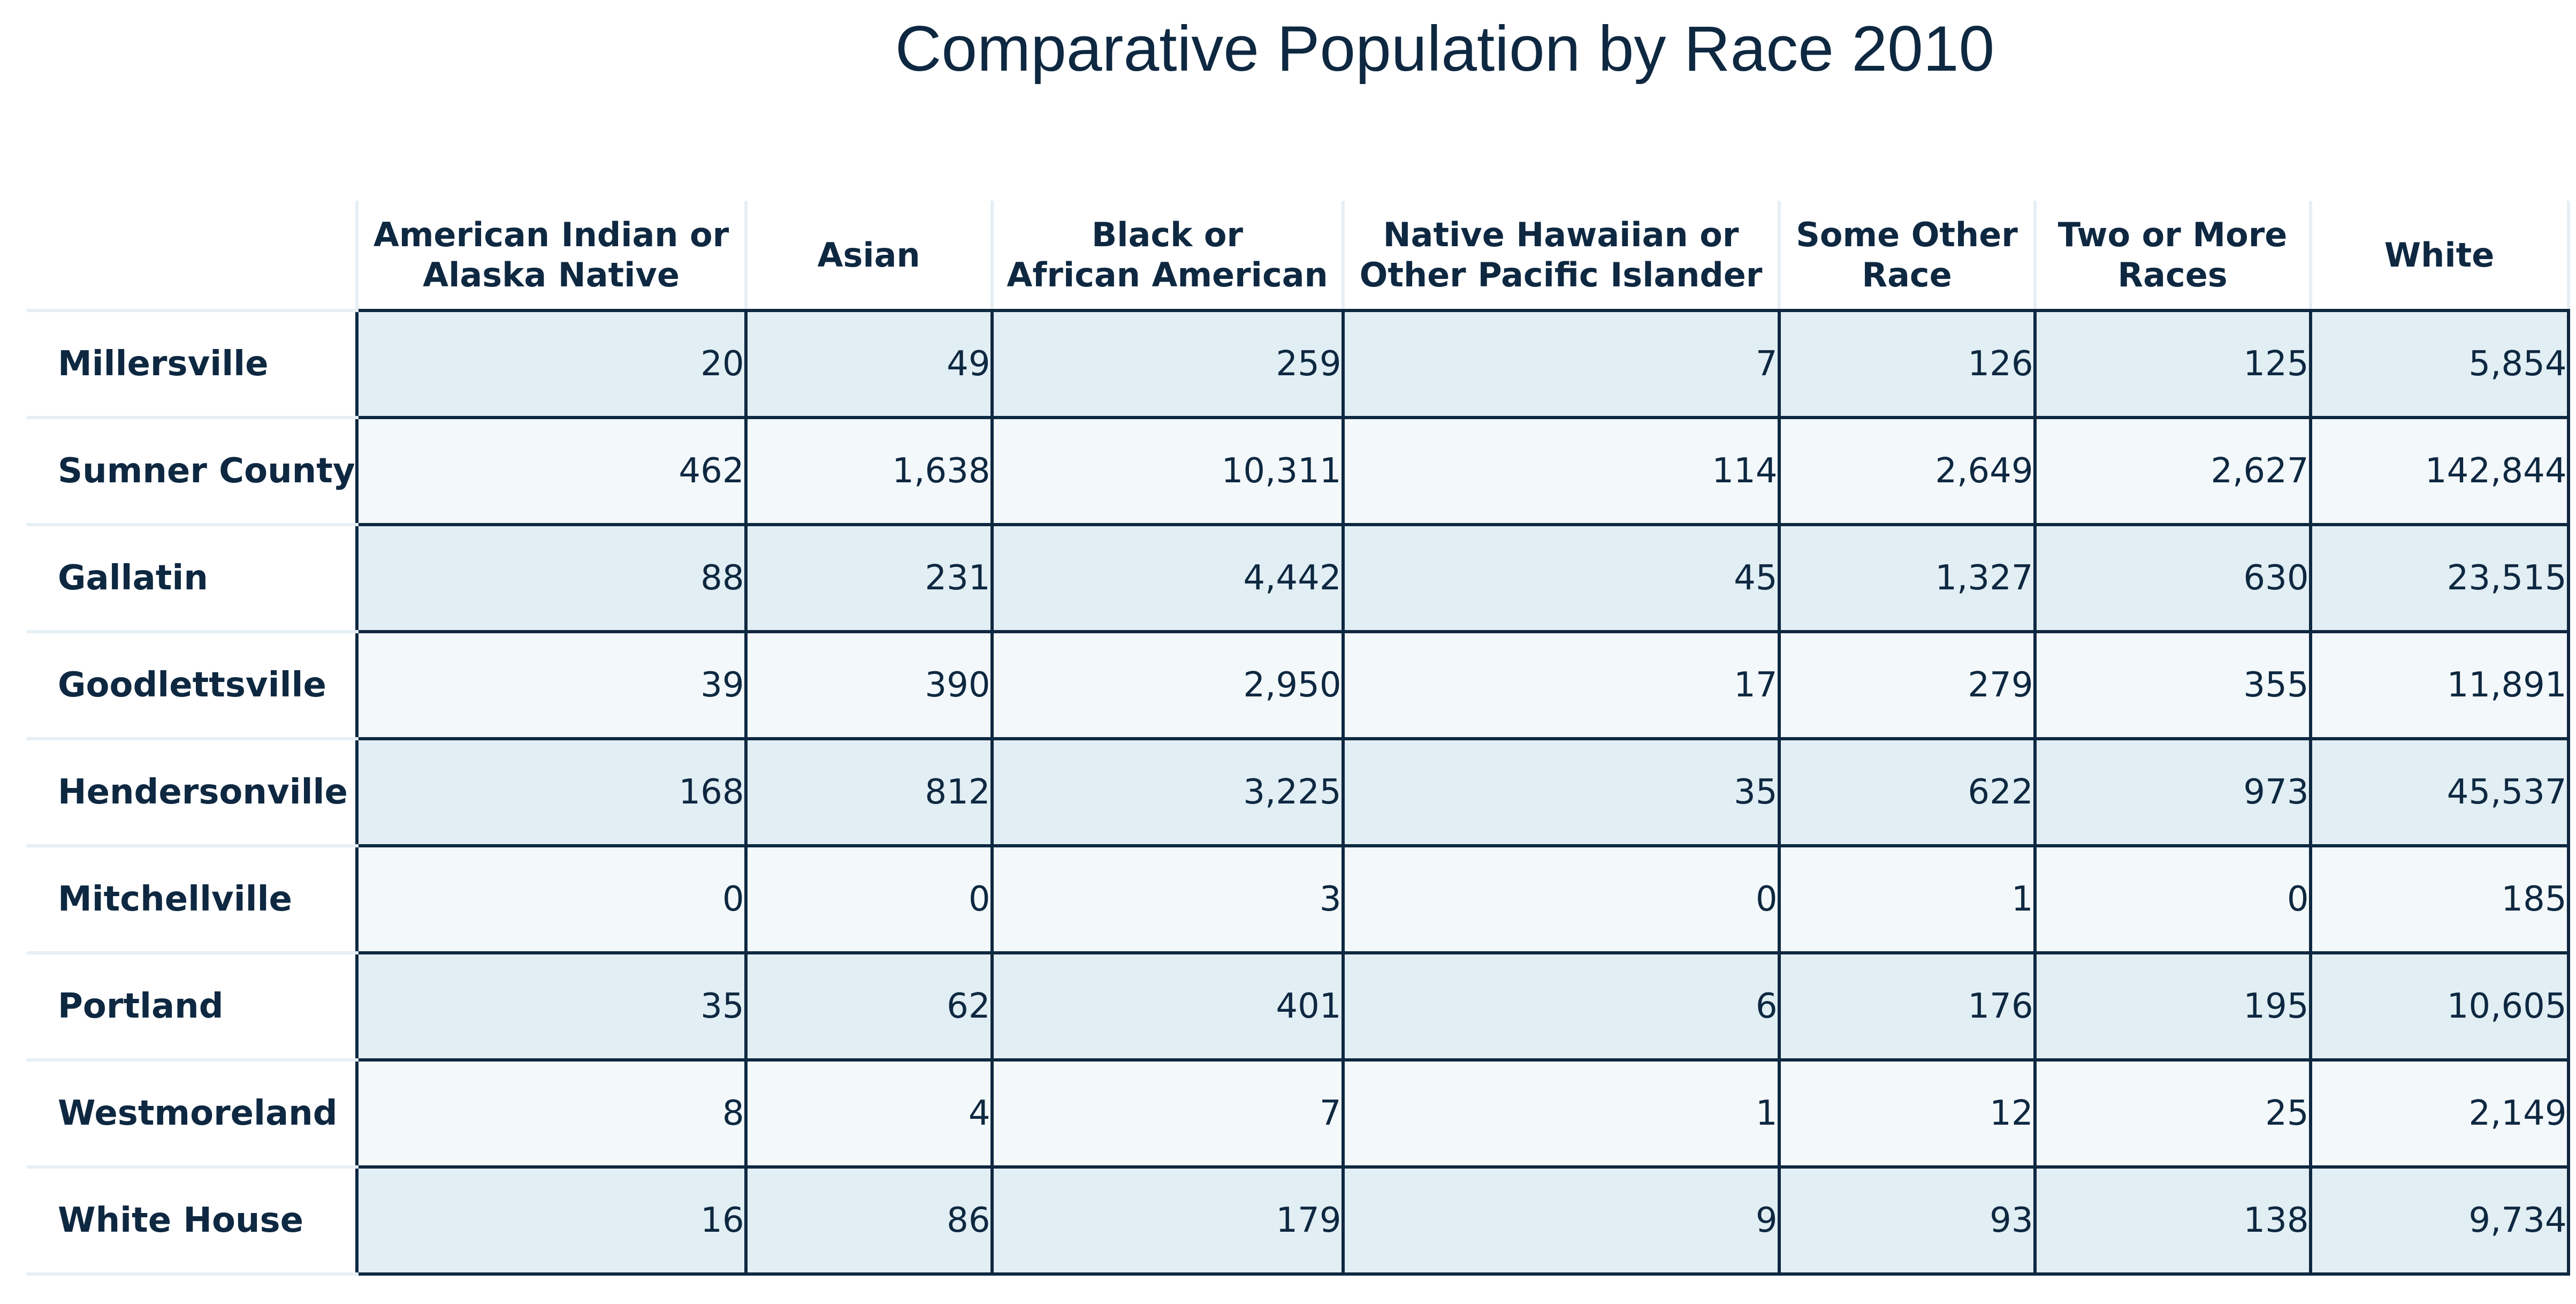  What do you see at coordinates (192, 1220) in the screenshot?
I see `row-label: White House` at bounding box center [192, 1220].